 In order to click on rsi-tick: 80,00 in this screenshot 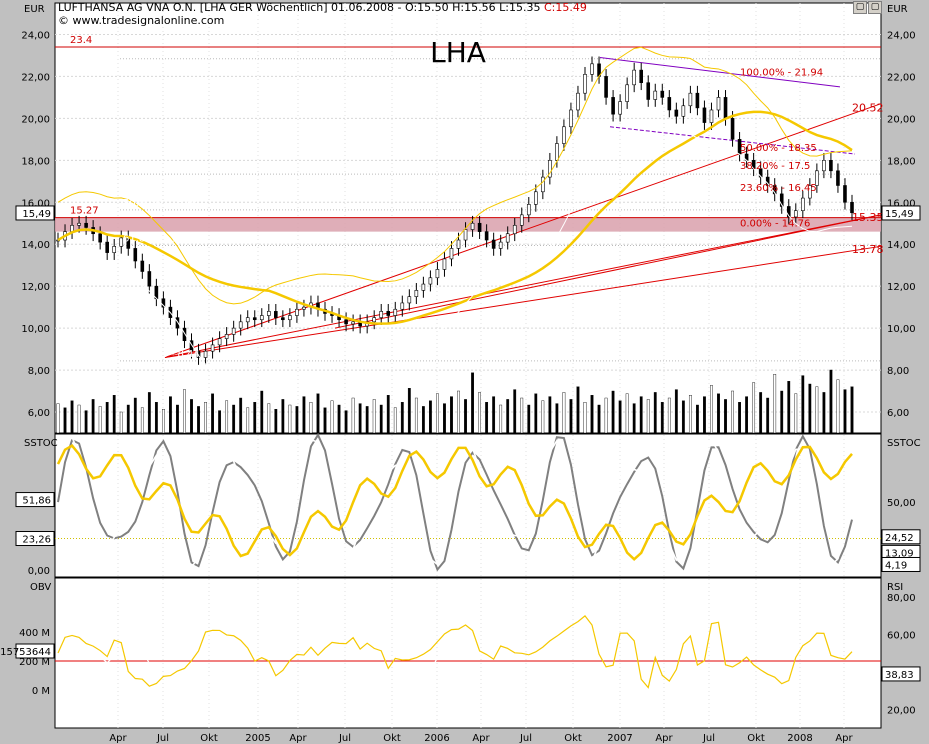, I will do `click(901, 598)`.